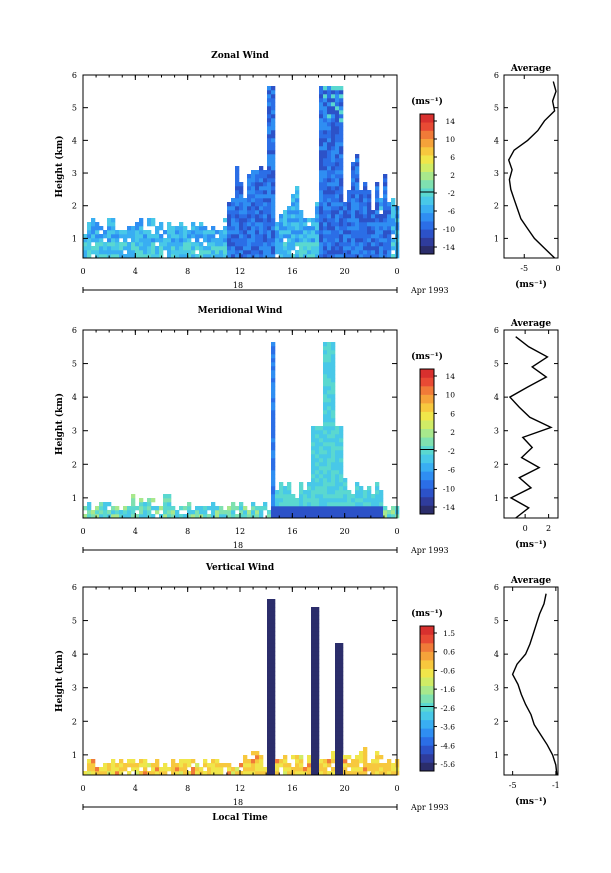 This screenshot has width=611, height=873. I want to click on y-tick-label: 4, so click(74, 397).